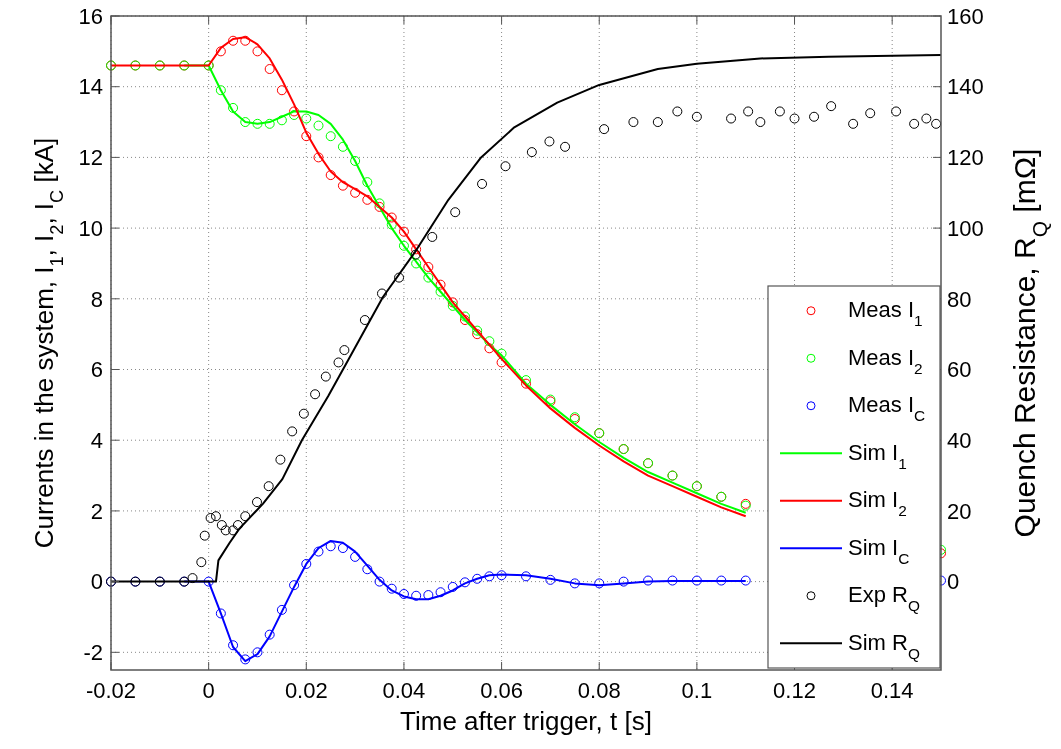 The width and height of the screenshot is (1061, 749). What do you see at coordinates (96, 440) in the screenshot?
I see `y-tick-label: 4` at bounding box center [96, 440].